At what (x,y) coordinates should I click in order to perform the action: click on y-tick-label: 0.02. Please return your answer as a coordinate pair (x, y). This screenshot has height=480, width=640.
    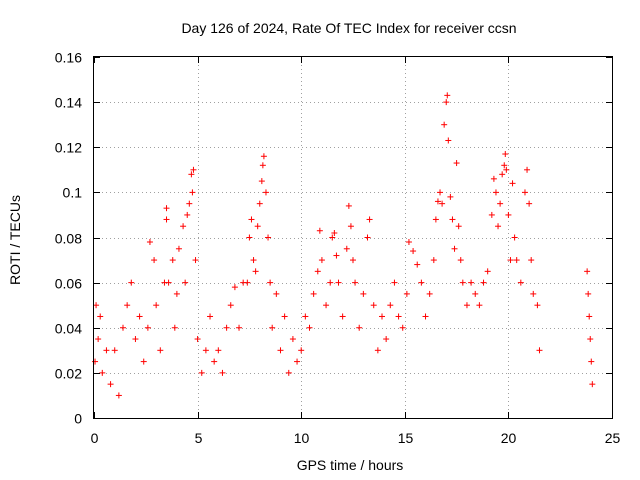
    Looking at the image, I should click on (68, 374).